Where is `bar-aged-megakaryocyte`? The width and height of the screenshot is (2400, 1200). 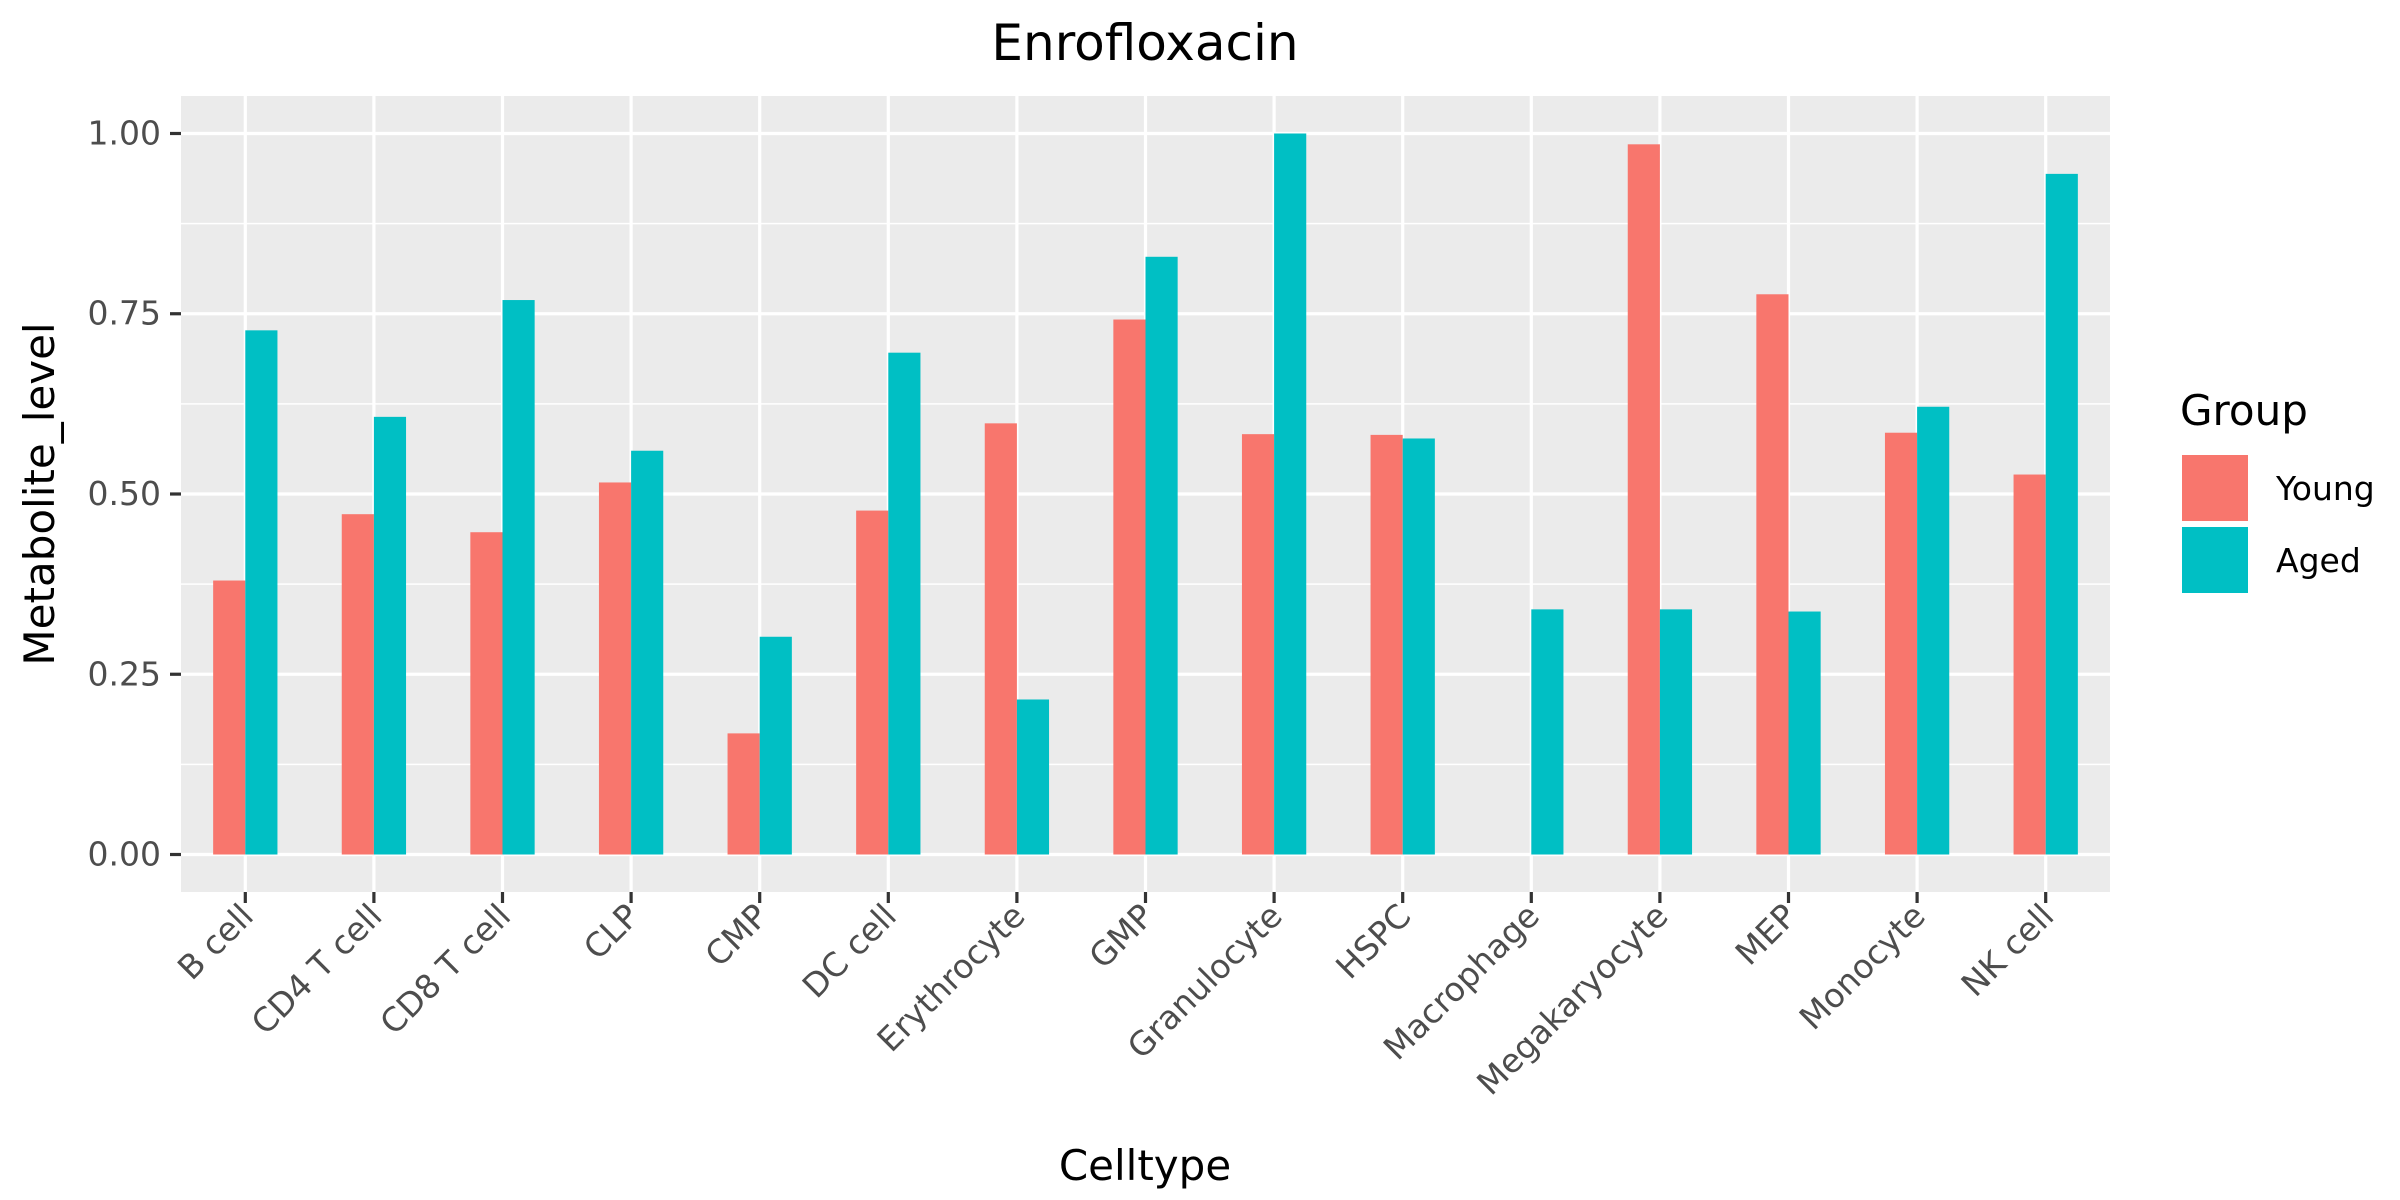 bar-aged-megakaryocyte is located at coordinates (1676, 732).